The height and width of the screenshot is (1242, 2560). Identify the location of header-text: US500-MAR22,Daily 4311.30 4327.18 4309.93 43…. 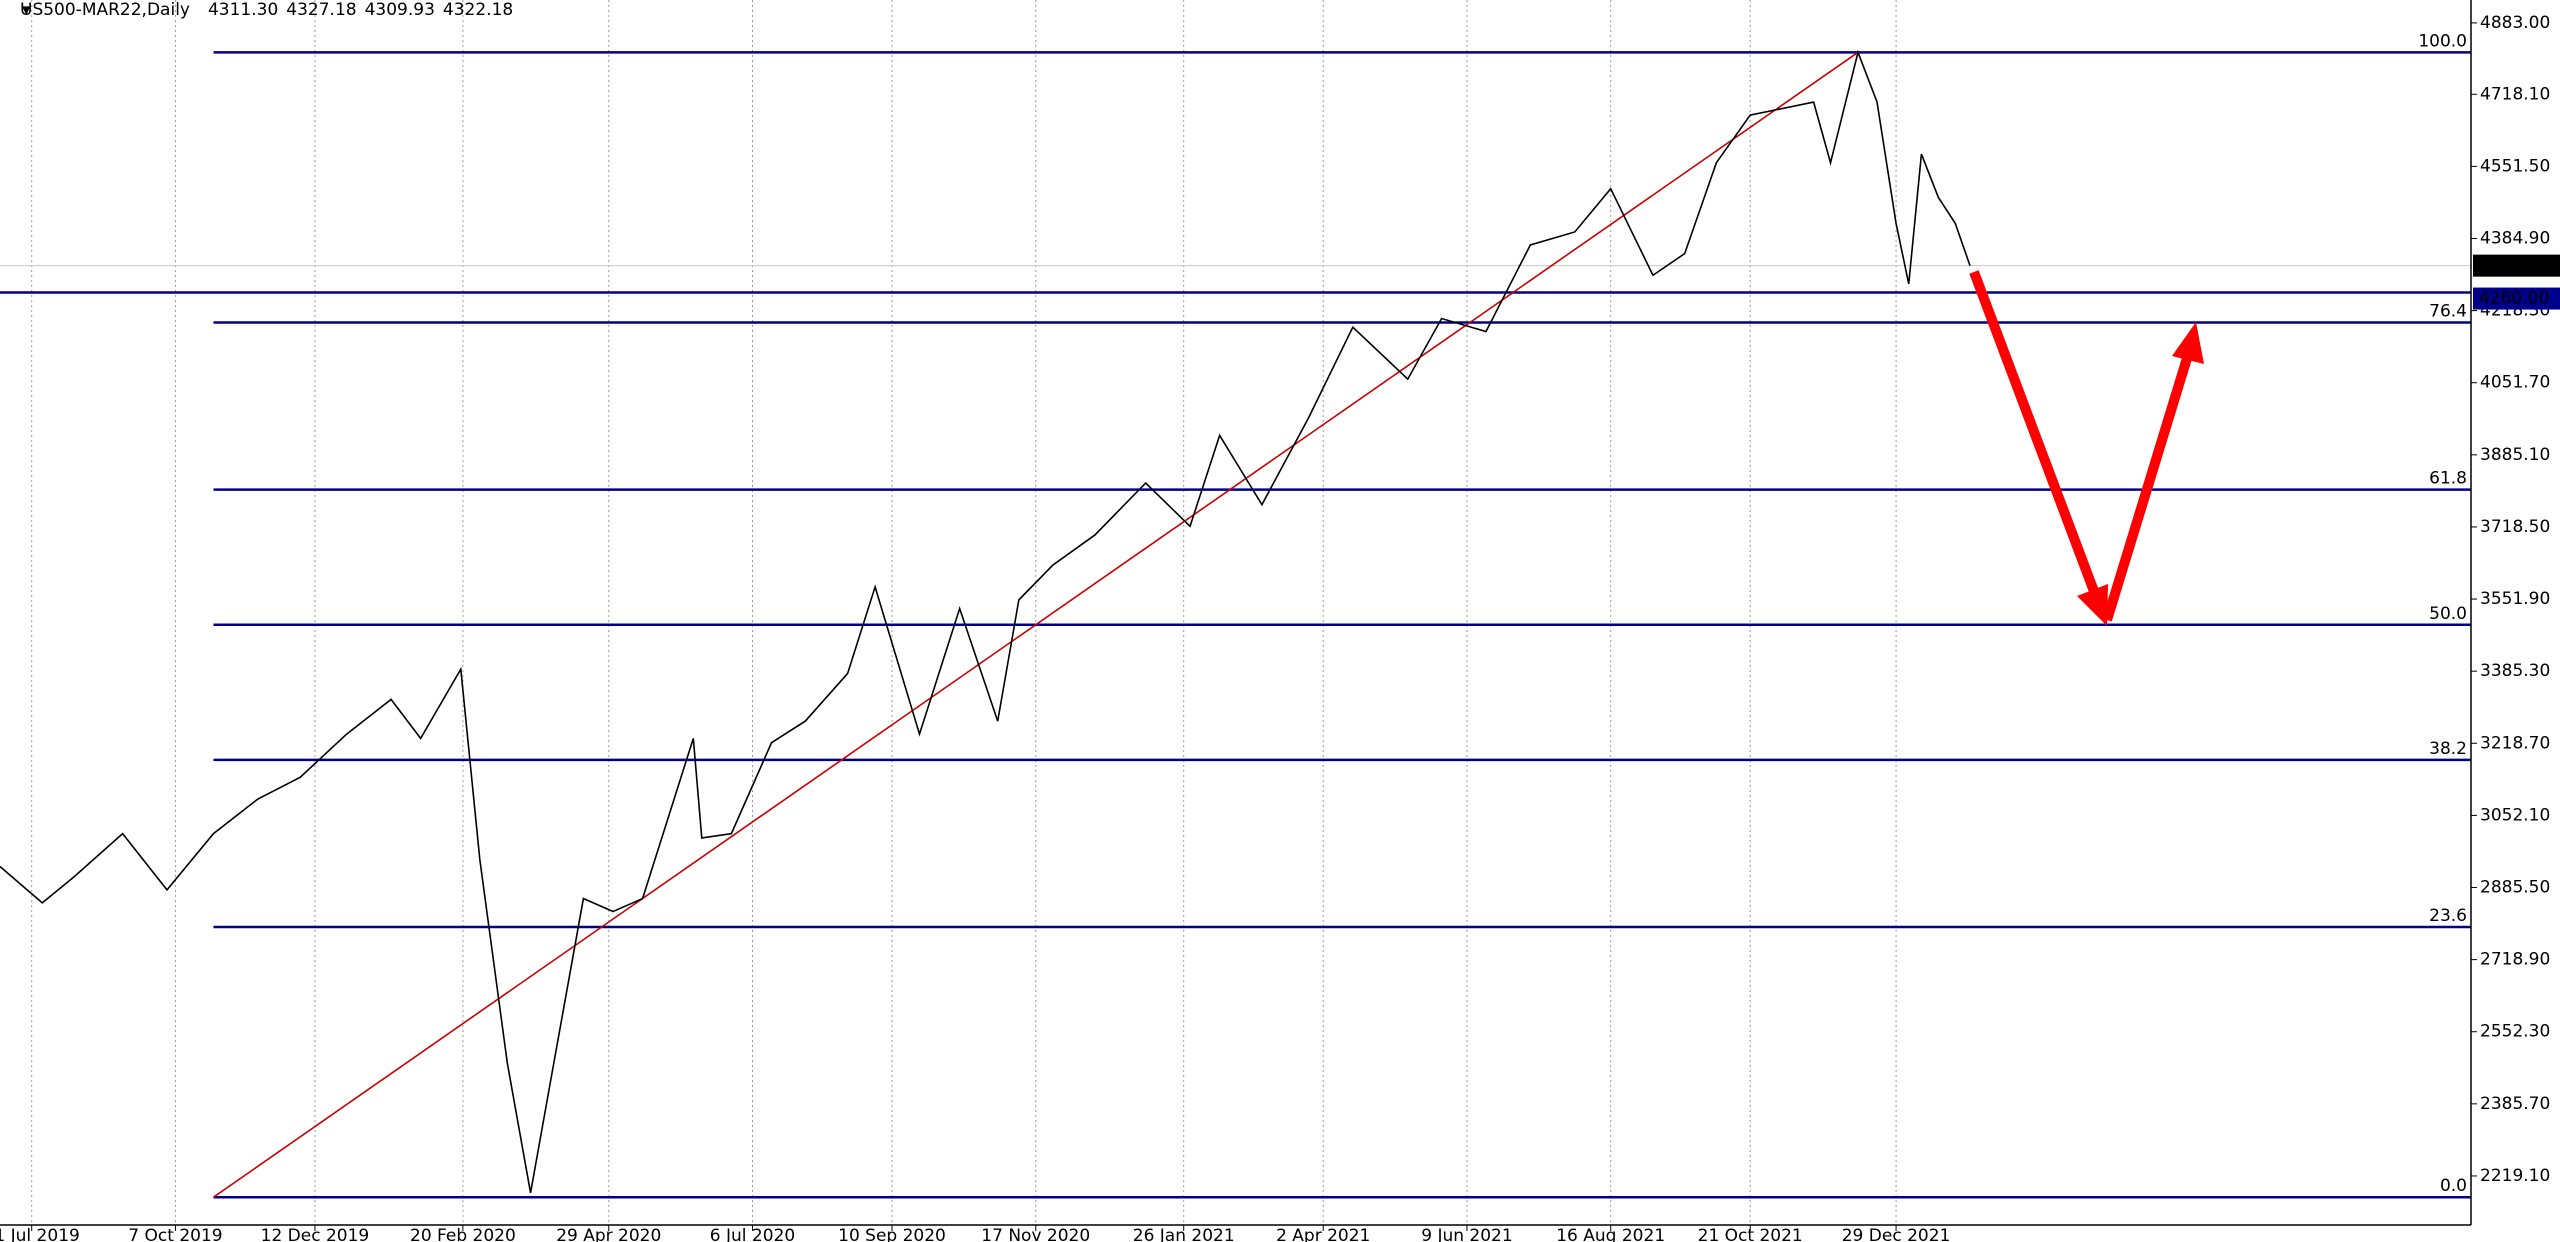
(266, 10).